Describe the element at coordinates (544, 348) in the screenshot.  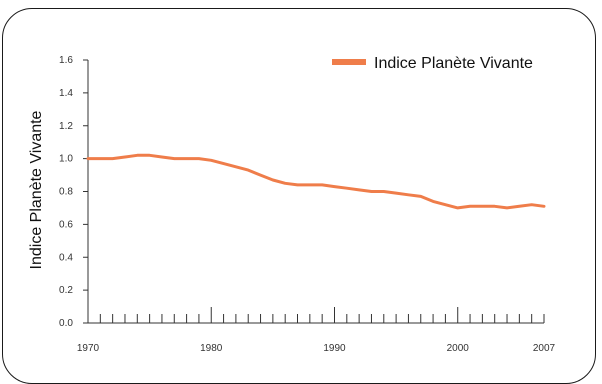
I see `x-tick-label: 2007` at that location.